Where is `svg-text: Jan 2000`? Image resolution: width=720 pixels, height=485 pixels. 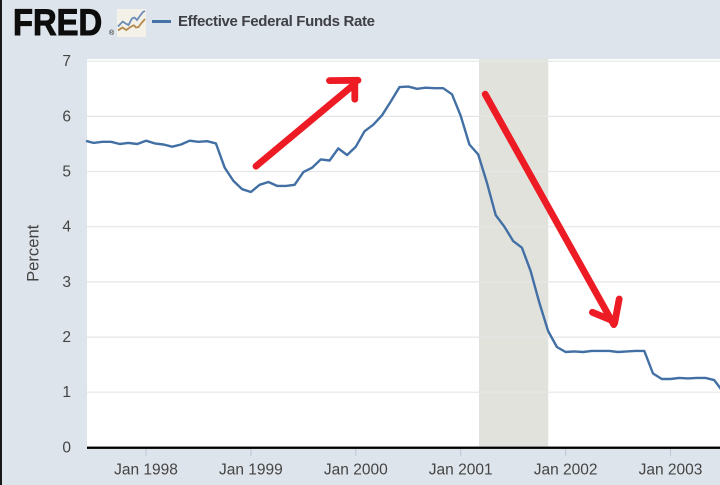 svg-text: Jan 2000 is located at coordinates (356, 470).